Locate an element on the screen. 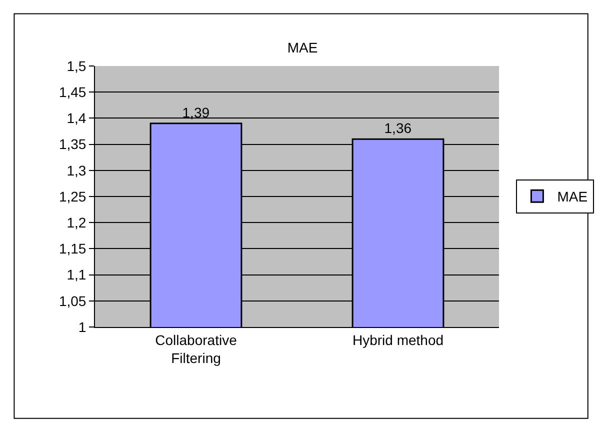  y-tick-label: 1,35 is located at coordinates (72, 144).